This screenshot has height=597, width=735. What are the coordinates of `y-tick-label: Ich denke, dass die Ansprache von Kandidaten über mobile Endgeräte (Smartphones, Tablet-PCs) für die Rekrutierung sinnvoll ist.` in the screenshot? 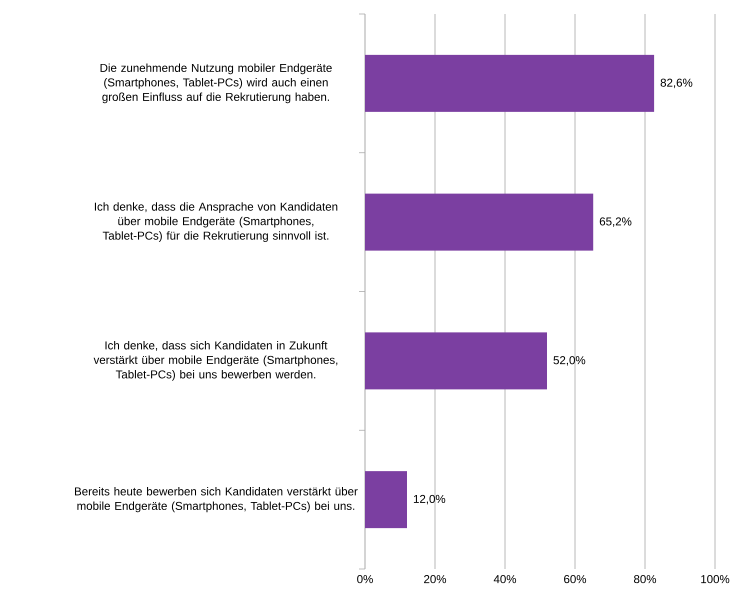 It's located at (216, 222).